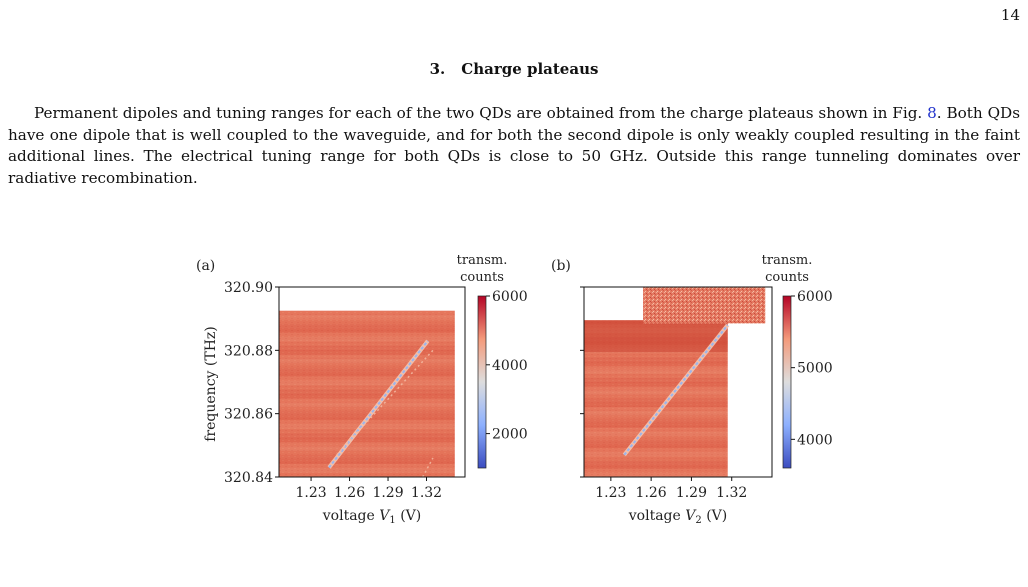  Describe the element at coordinates (812, 368) in the screenshot. I see `panel-b-colorbar-ticks: 4000 5000 6000` at that location.